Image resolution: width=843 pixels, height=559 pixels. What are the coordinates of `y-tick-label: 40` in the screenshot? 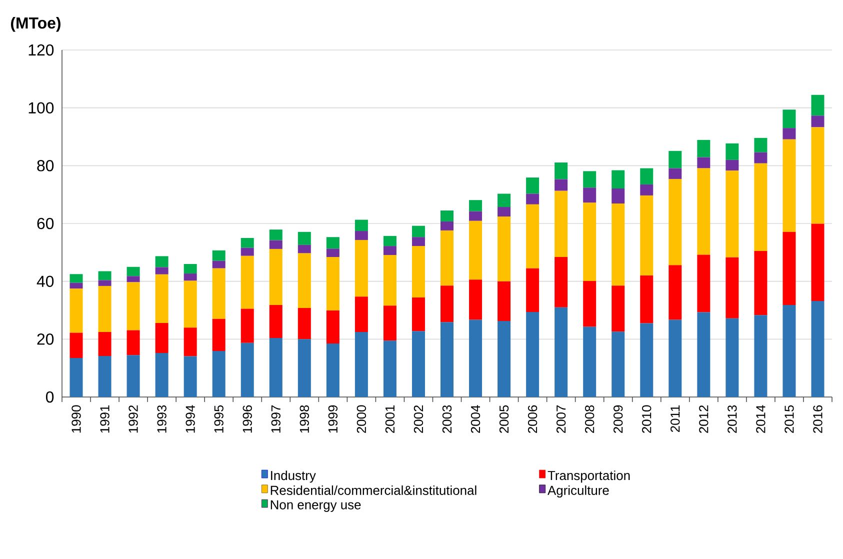 It's located at (45, 281).